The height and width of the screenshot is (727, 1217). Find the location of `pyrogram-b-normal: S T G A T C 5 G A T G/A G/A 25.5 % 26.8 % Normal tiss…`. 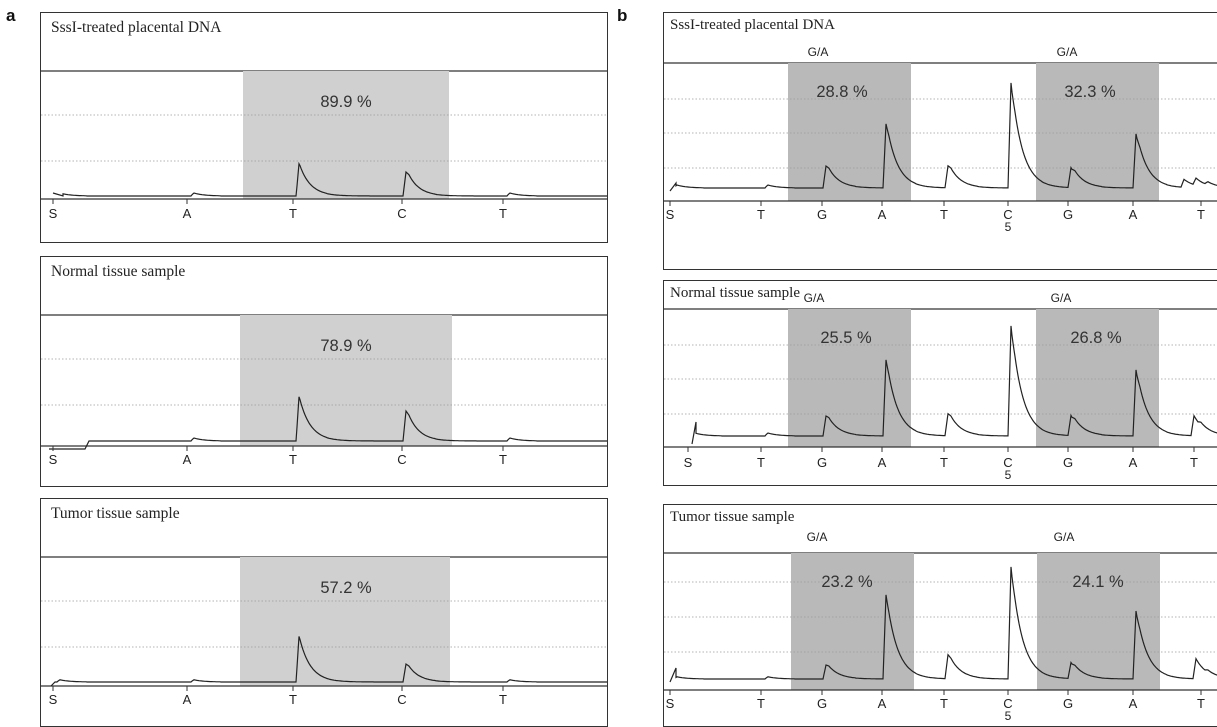

pyrogram-b-normal: S T G A T C 5 G A T G/A G/A 25.5 % 26.8 % Normal tiss… is located at coordinates (940, 383).